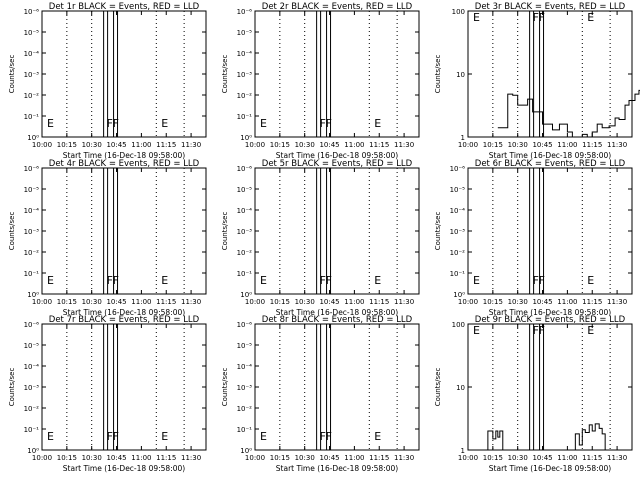 Image resolution: width=640 pixels, height=480 pixels. What do you see at coordinates (124, 164) in the screenshot?
I see `panel-title: Det 4r BLACK = Events, RED = LLD` at bounding box center [124, 164].